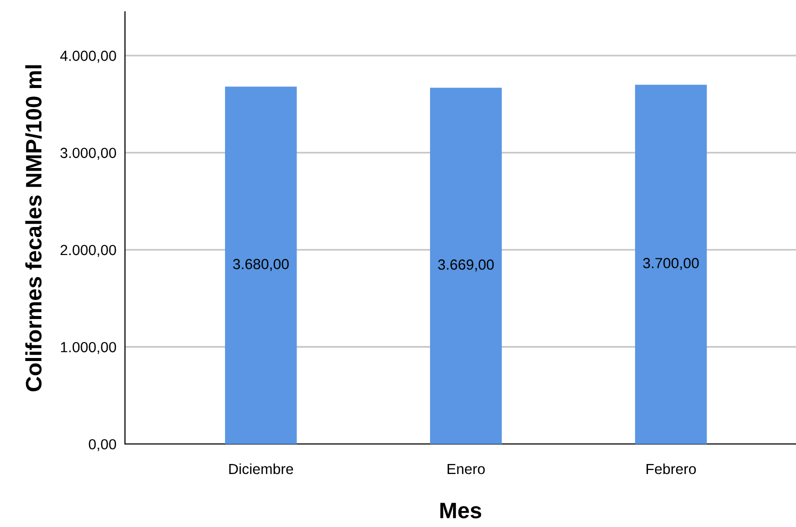 This screenshot has width=796, height=527. I want to click on data-label: 3.680,00, so click(261, 264).